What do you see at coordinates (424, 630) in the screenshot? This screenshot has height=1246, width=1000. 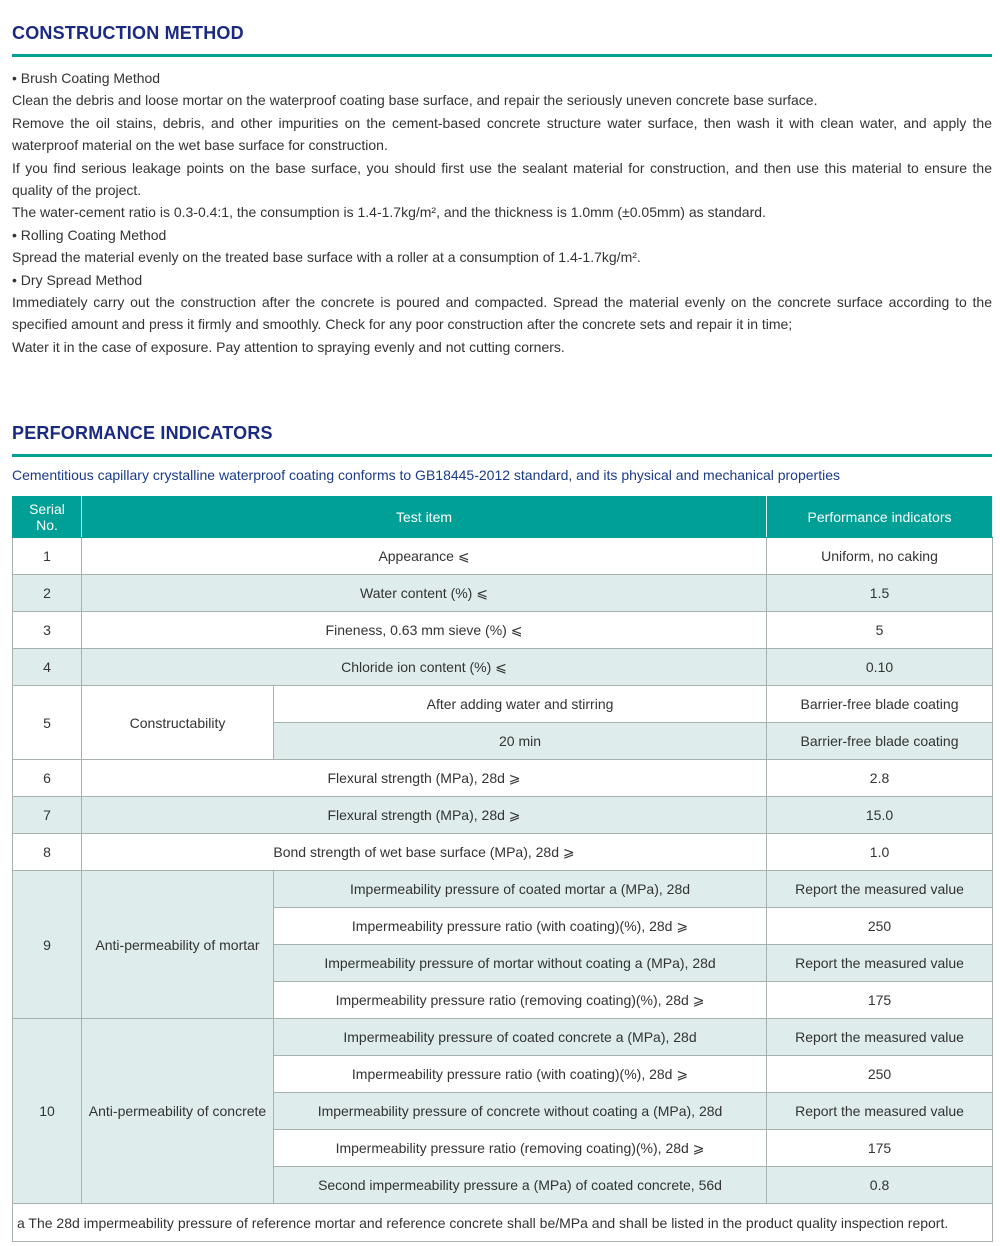 I see `test-item-cell: Fineness, 0.63 mm sieve (%) ⩽` at bounding box center [424, 630].